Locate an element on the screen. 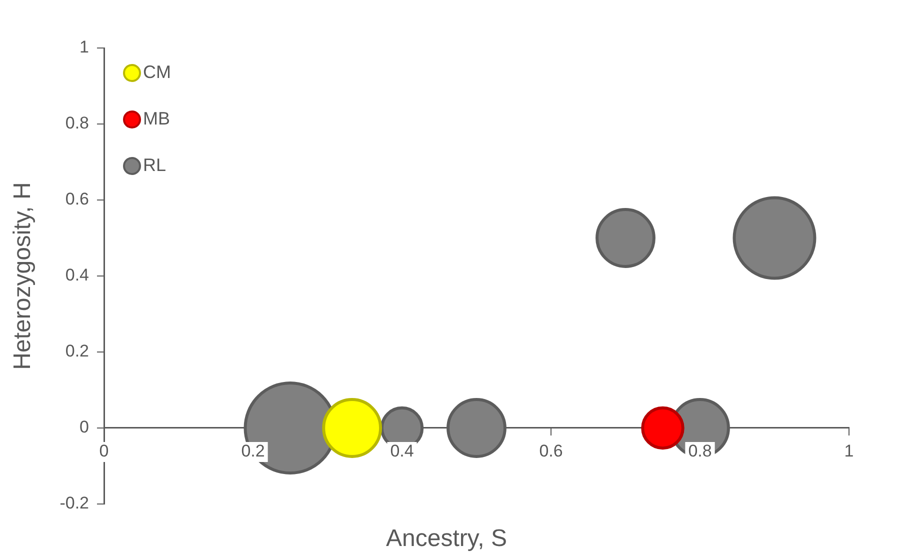 The height and width of the screenshot is (552, 897). y-tick-label: -0.2 is located at coordinates (74, 503).